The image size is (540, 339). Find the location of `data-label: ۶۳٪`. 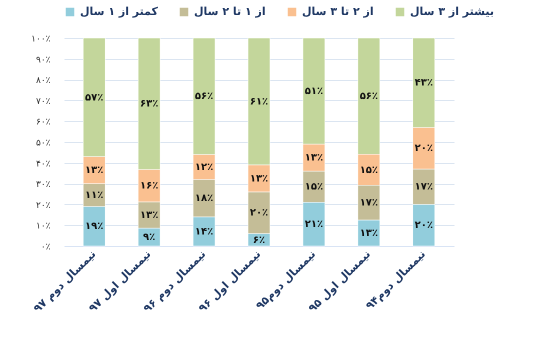

data-label: ۶۳٪ is located at coordinates (149, 104).